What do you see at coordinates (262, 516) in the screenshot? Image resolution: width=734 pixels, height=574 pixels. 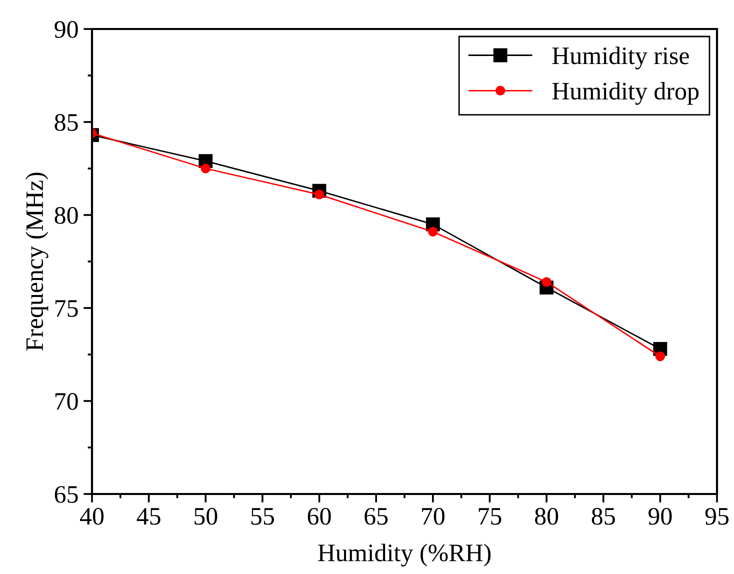 I see `x-tick-label: 55` at bounding box center [262, 516].